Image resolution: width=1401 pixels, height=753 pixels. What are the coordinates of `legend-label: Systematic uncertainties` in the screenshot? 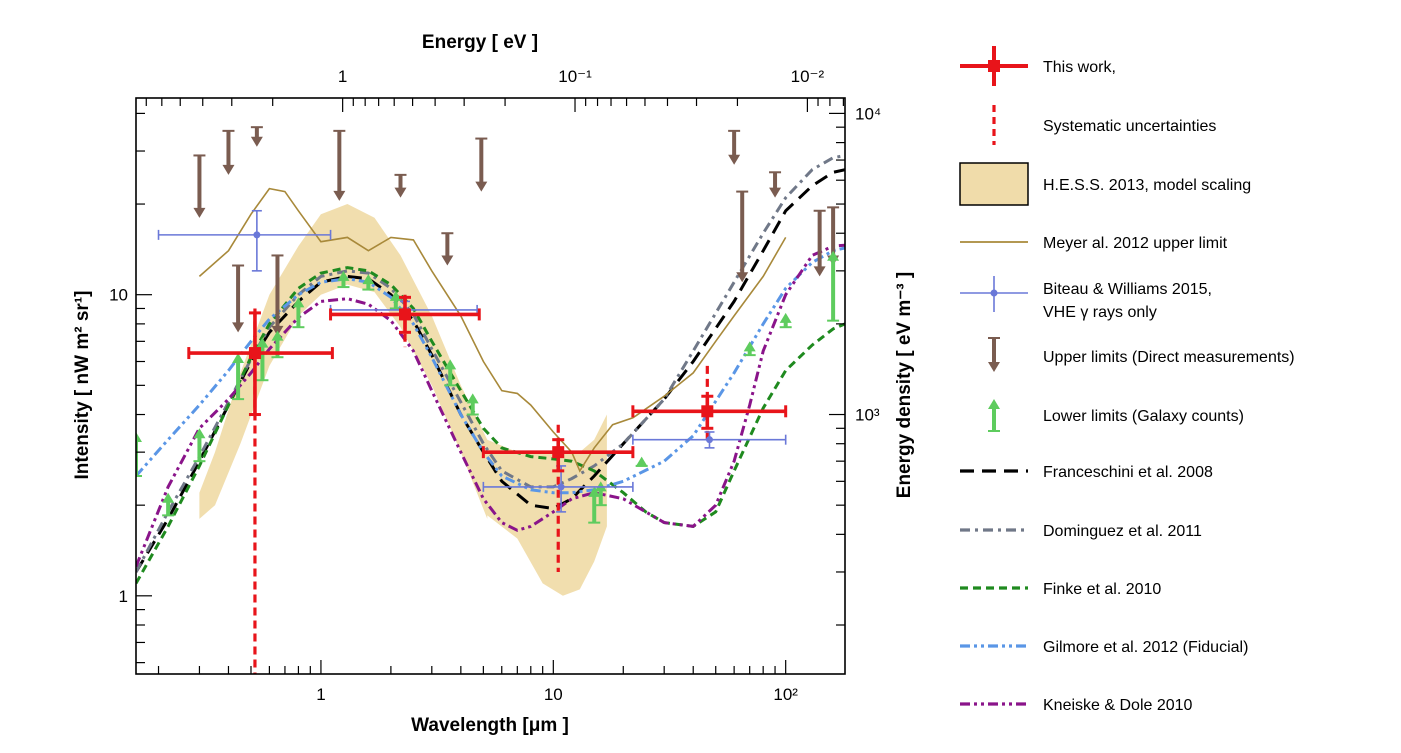 It's located at (1129, 126).